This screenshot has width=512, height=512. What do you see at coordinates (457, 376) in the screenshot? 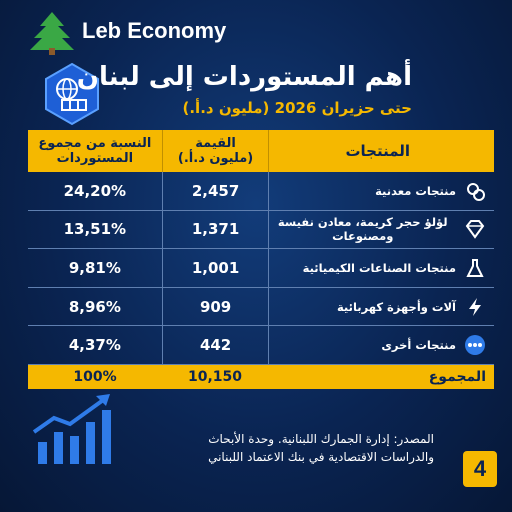
I see `total-value: المجموع` at bounding box center [457, 376].